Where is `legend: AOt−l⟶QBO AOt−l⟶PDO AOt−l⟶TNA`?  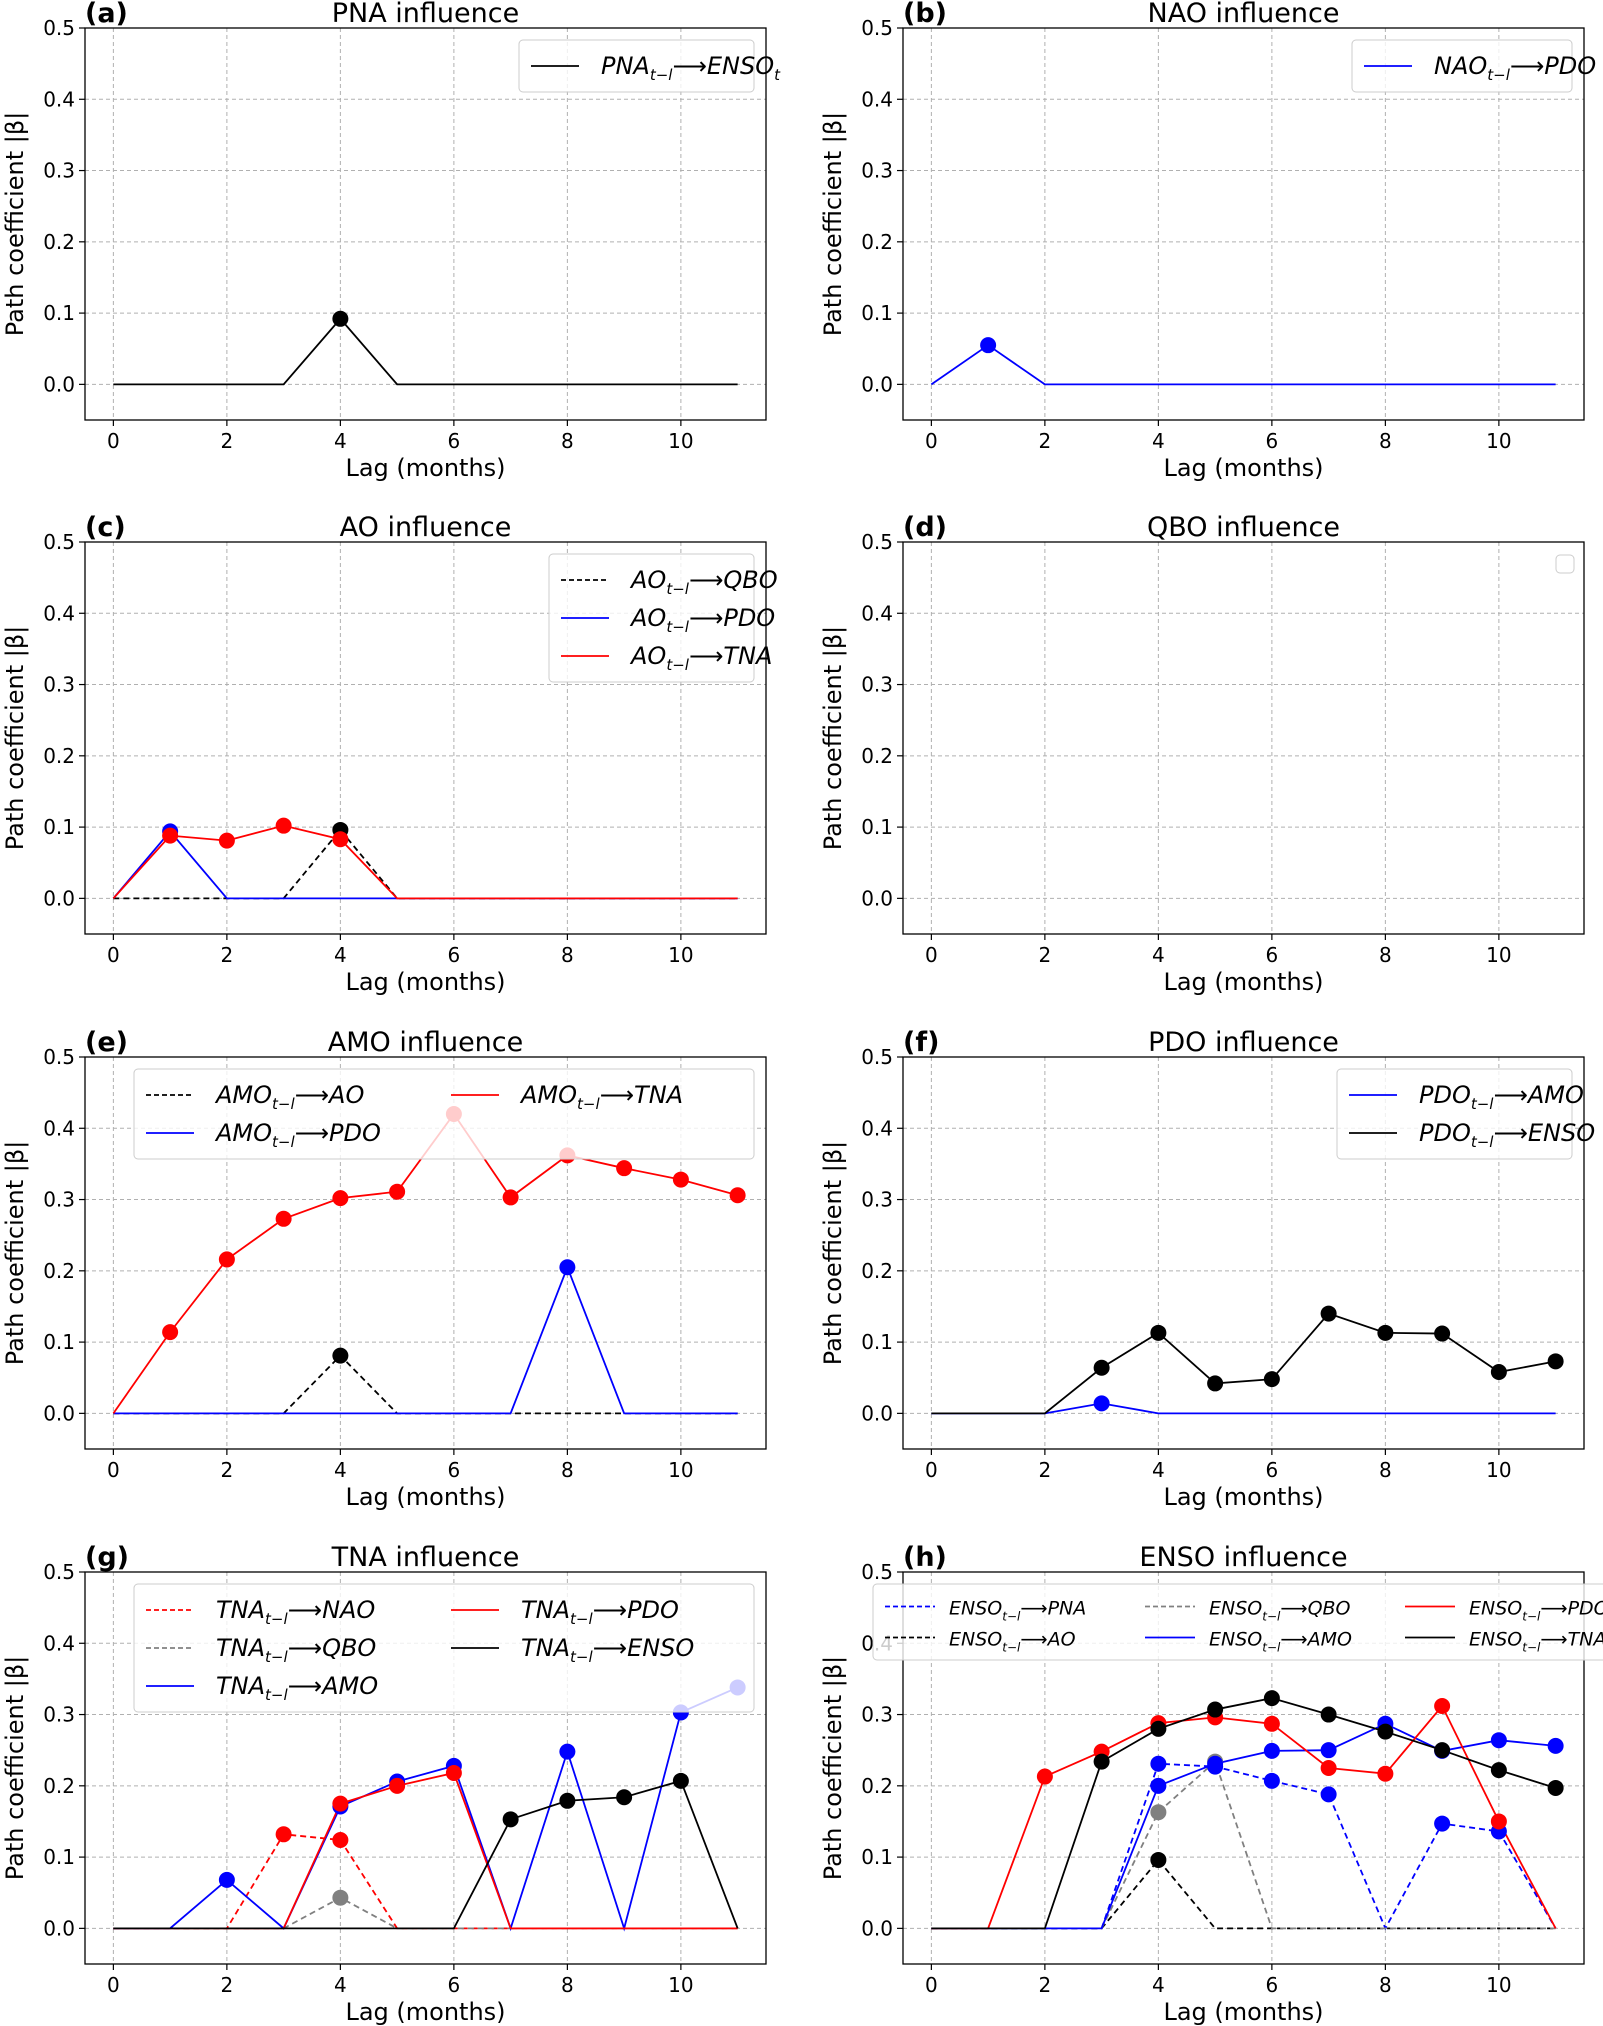
legend: AOt−l⟶QBO AOt−l⟶PDO AOt−l⟶TNA is located at coordinates (663, 618).